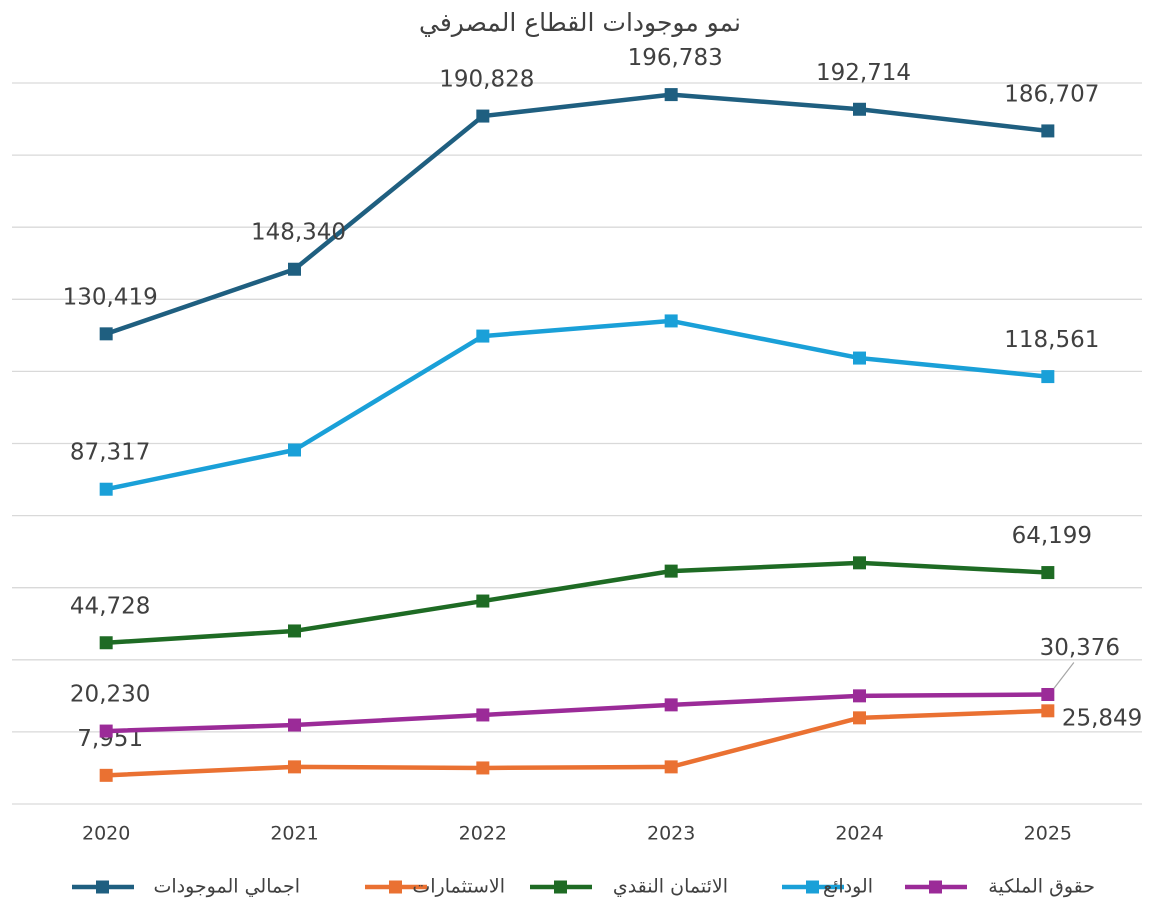 This screenshot has width=1164, height=905. Describe the element at coordinates (1080, 648) in the screenshot. I see `data-label: 30,376` at that location.